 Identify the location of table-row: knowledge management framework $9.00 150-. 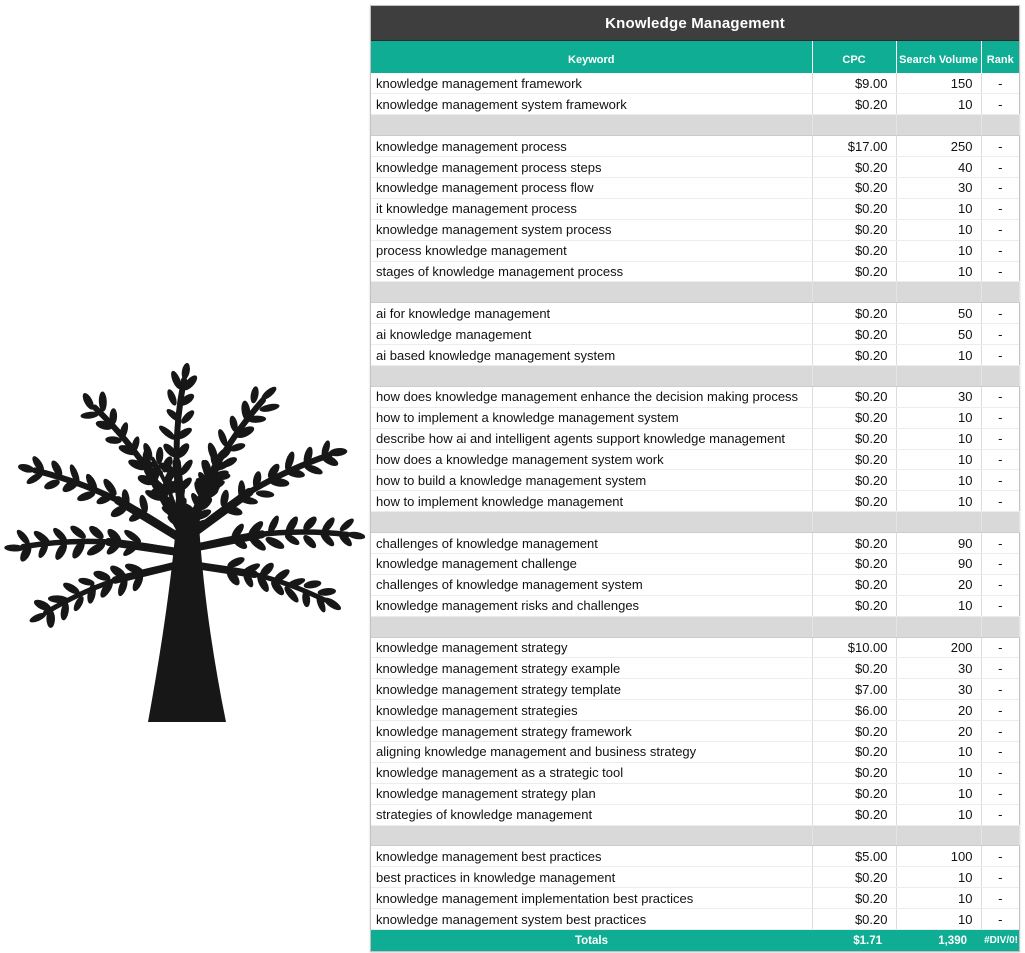
(695, 84).